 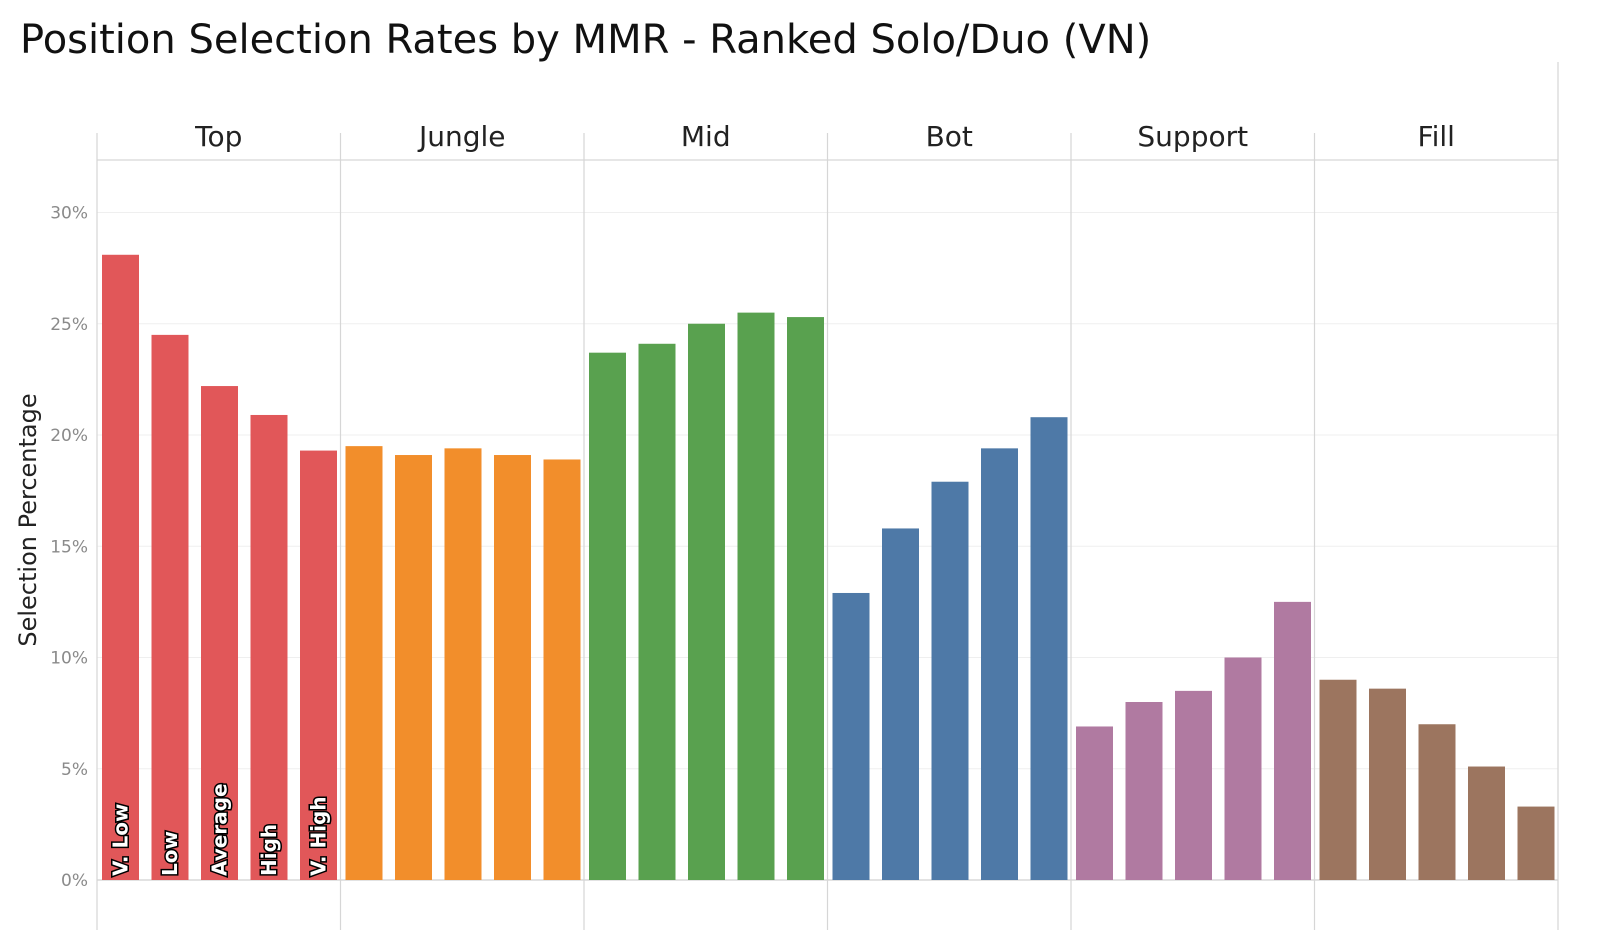 I want to click on bar-fill-low, so click(x=1387, y=784).